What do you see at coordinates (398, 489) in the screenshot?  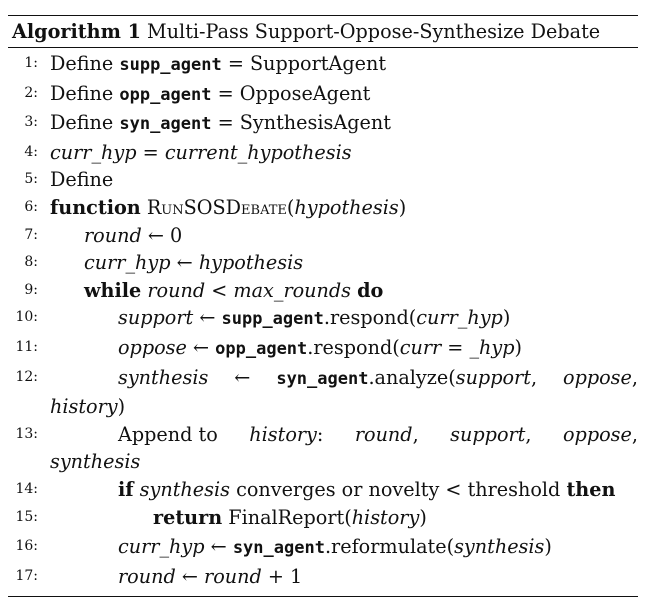 I see `text: converges or novelty < threshold` at bounding box center [398, 489].